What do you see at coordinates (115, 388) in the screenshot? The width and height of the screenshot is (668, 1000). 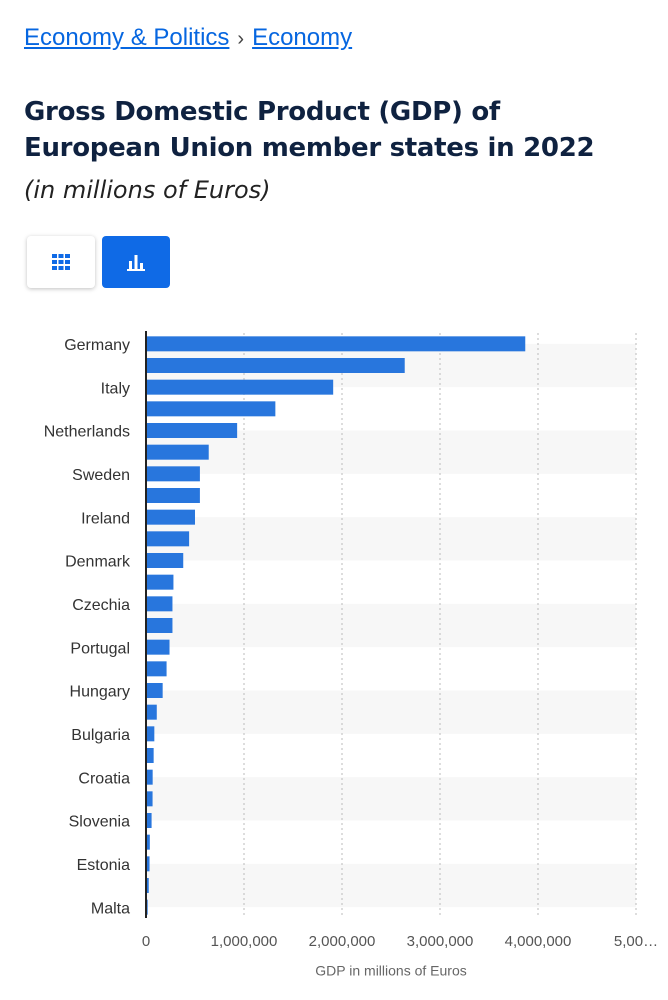 I see `y-tick-label: Italy` at bounding box center [115, 388].